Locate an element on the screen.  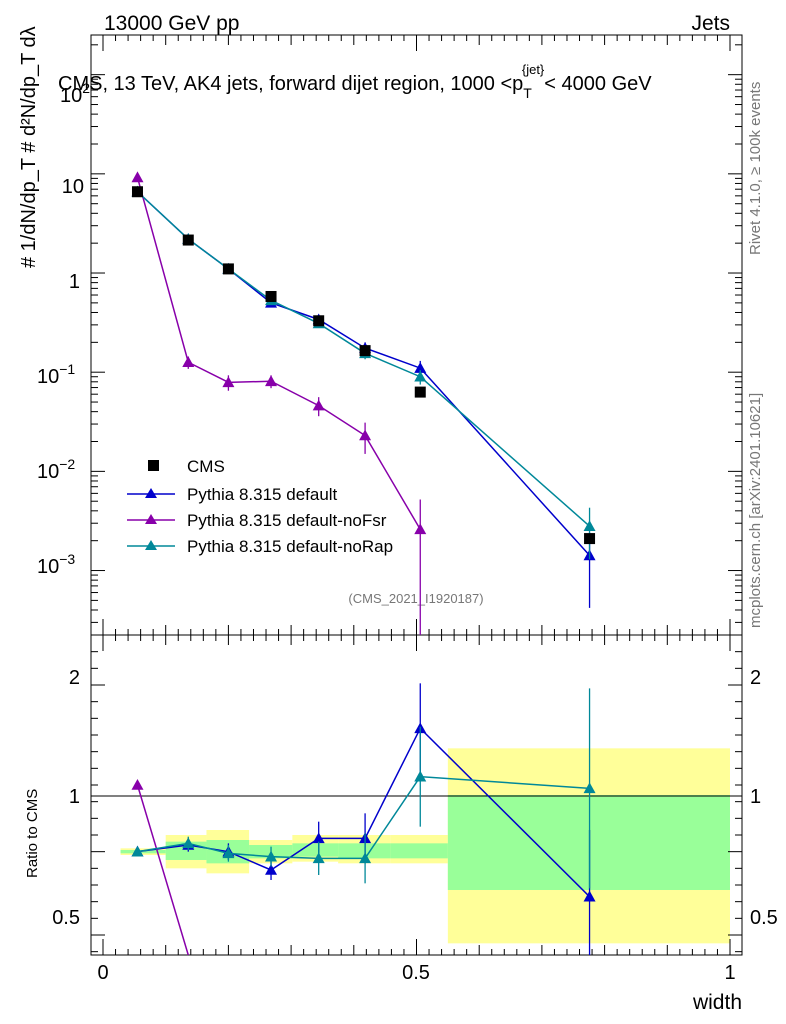
legend-marker-cms is located at coordinates (153, 465).